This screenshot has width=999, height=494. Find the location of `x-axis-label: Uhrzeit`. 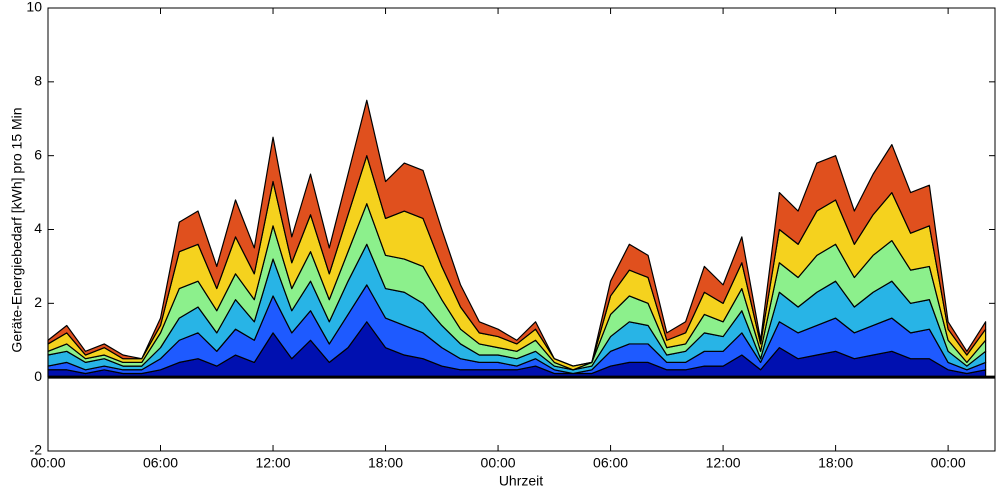

x-axis-label: Uhrzeit is located at coordinates (521, 481).